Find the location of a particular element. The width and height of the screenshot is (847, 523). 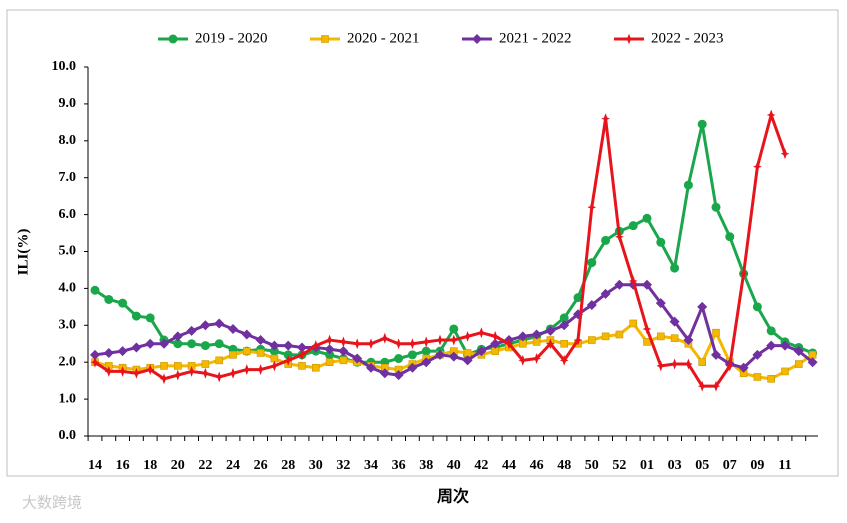

x-axis-label: 周次 is located at coordinates (453, 496).